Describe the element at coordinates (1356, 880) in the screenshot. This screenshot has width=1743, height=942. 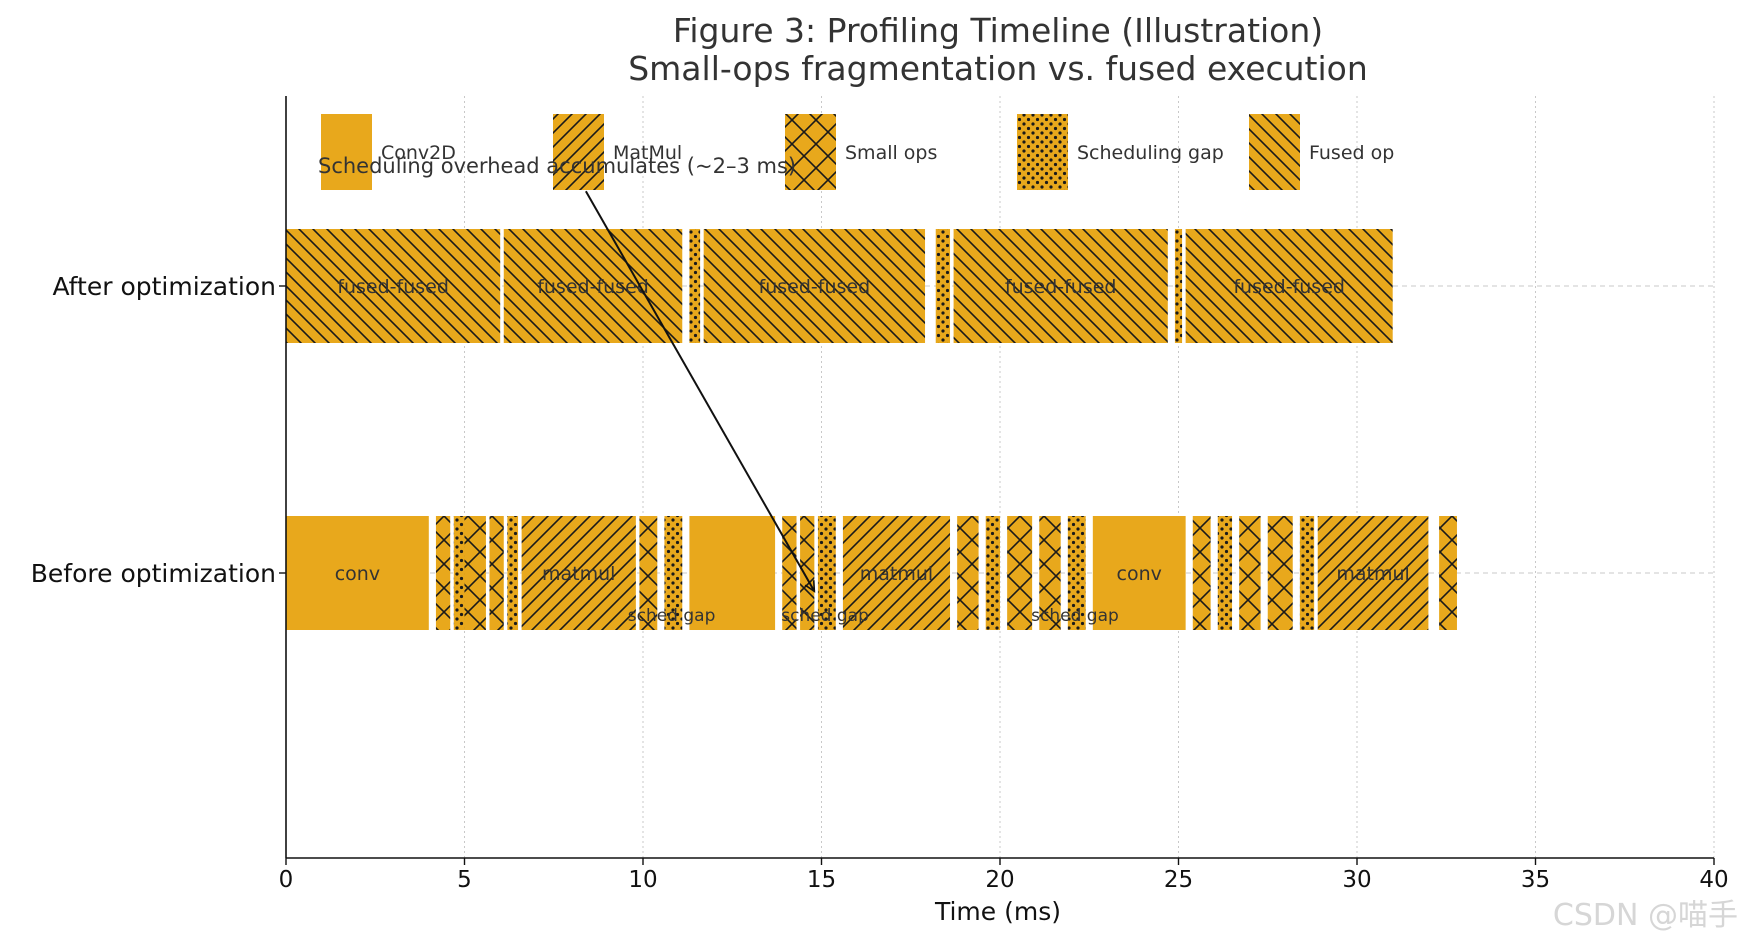
I see `x-tick-label: 30` at that location.